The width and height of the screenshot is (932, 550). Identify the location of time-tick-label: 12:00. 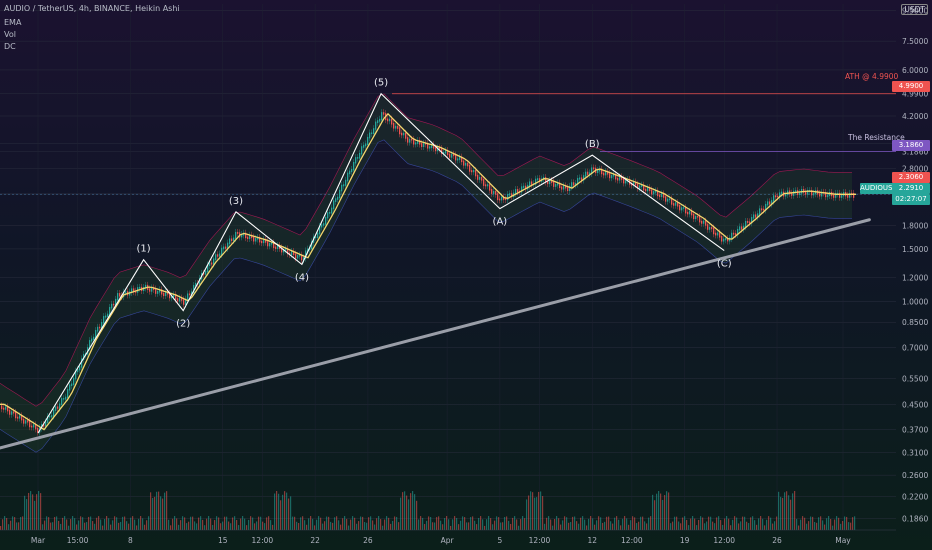
(540, 540).